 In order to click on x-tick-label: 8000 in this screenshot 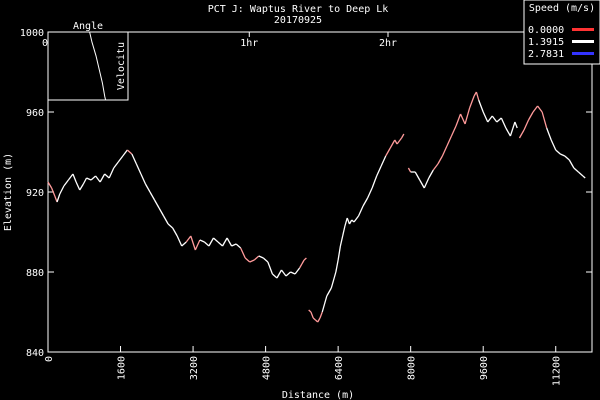, I will do `click(412, 368)`.